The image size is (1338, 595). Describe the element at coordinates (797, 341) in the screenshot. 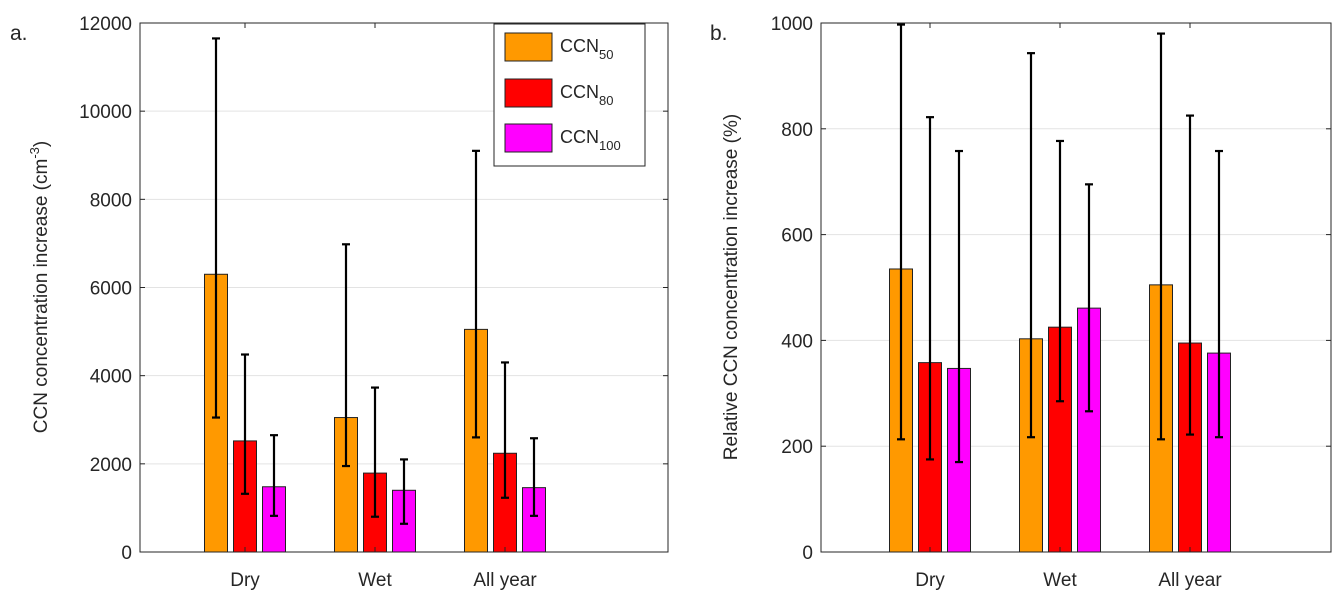

I see `y-tick-label-b-400: 400` at that location.